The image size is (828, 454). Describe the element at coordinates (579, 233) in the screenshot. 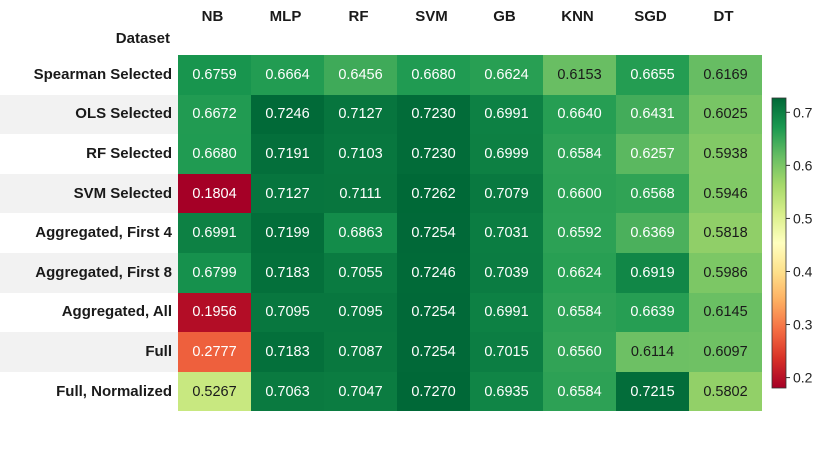

I see `heatmap-cell: 0.6592` at that location.